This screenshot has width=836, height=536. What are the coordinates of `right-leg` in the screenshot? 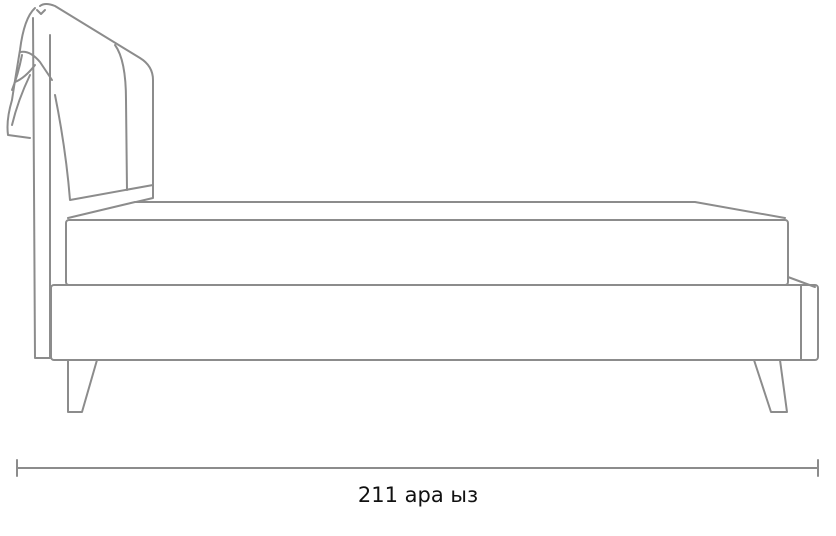 It's located at (770, 386).